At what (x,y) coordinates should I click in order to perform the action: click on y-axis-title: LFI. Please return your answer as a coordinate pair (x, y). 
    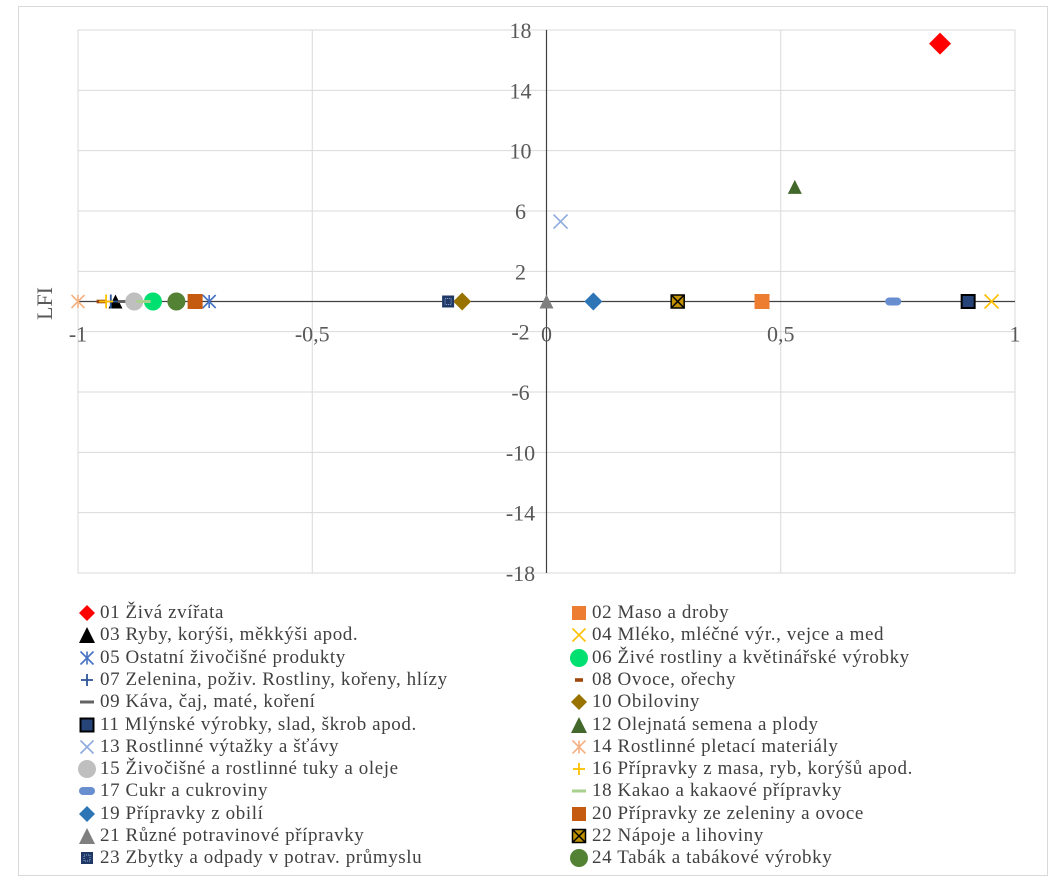
    Looking at the image, I should click on (44, 303).